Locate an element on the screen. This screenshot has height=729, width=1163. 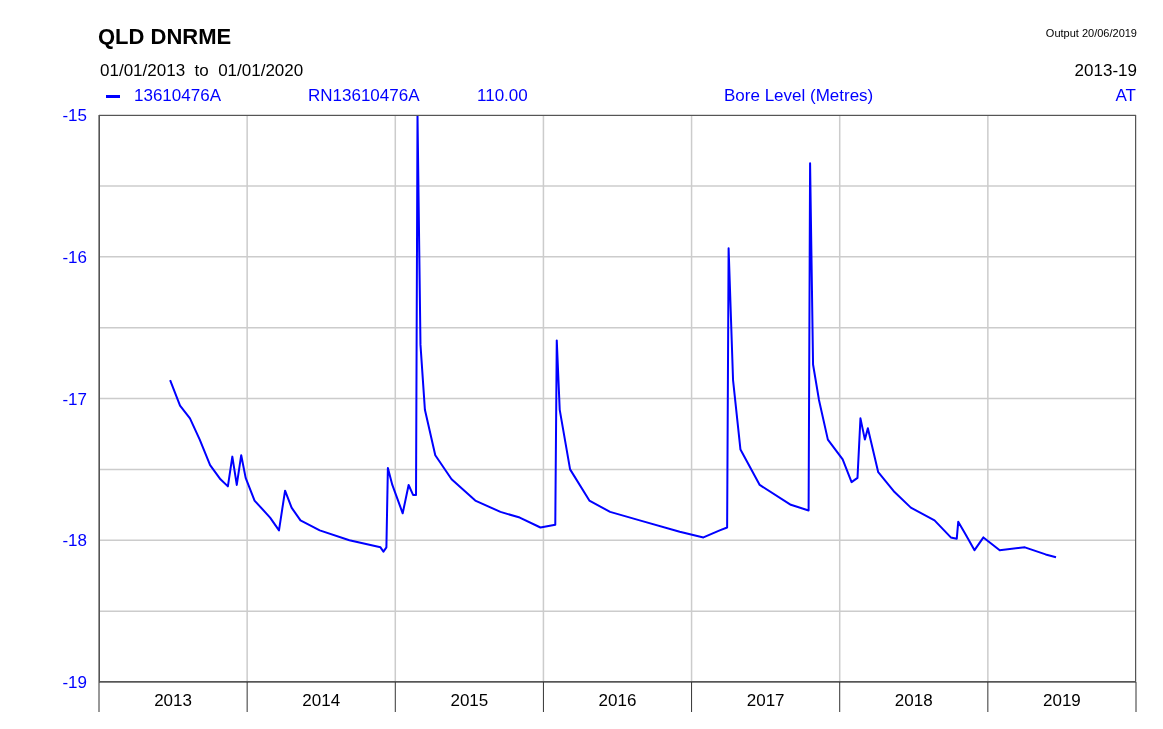
y-tick-label: -17 is located at coordinates (74, 399).